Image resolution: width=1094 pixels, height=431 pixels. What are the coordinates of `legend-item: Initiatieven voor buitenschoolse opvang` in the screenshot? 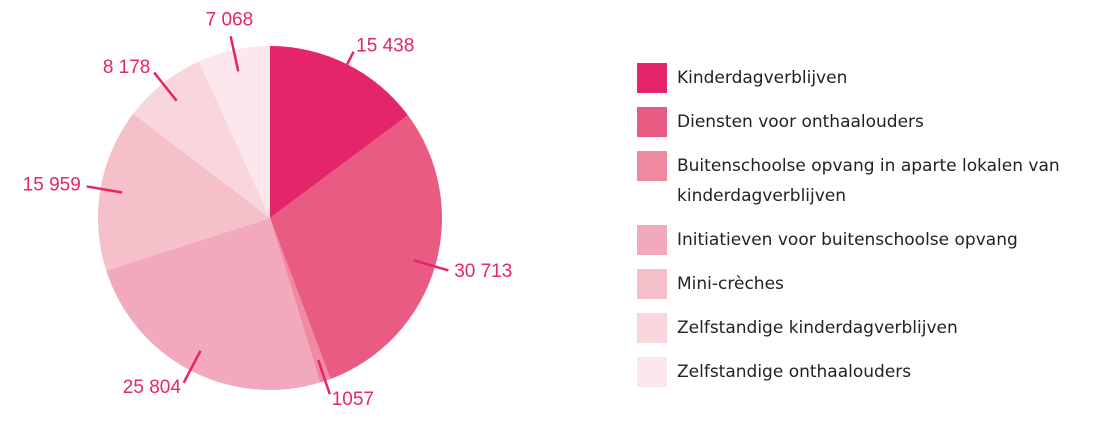 It's located at (849, 240).